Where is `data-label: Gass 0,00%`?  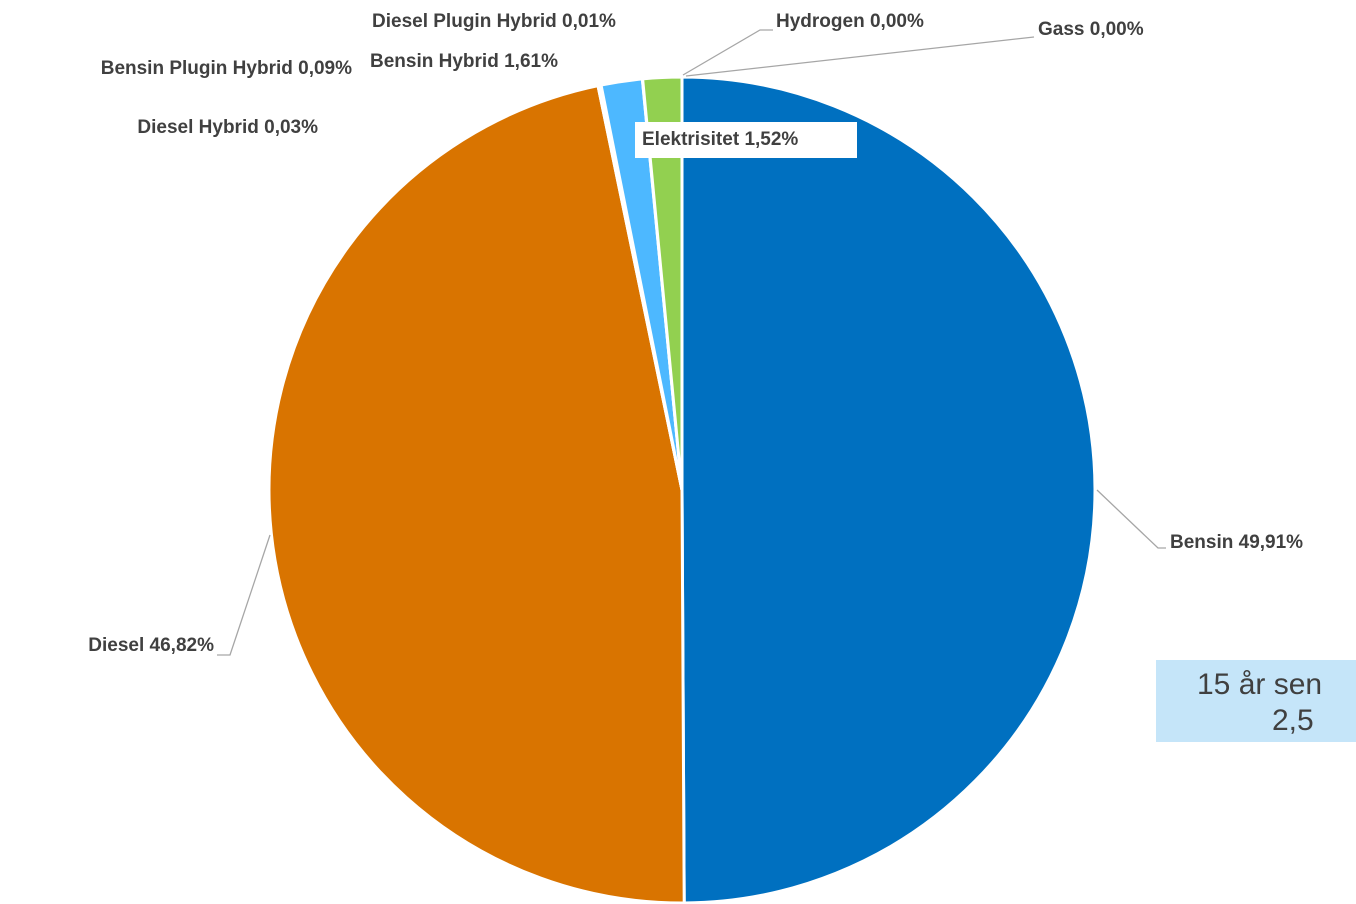 data-label: Gass 0,00% is located at coordinates (1091, 29).